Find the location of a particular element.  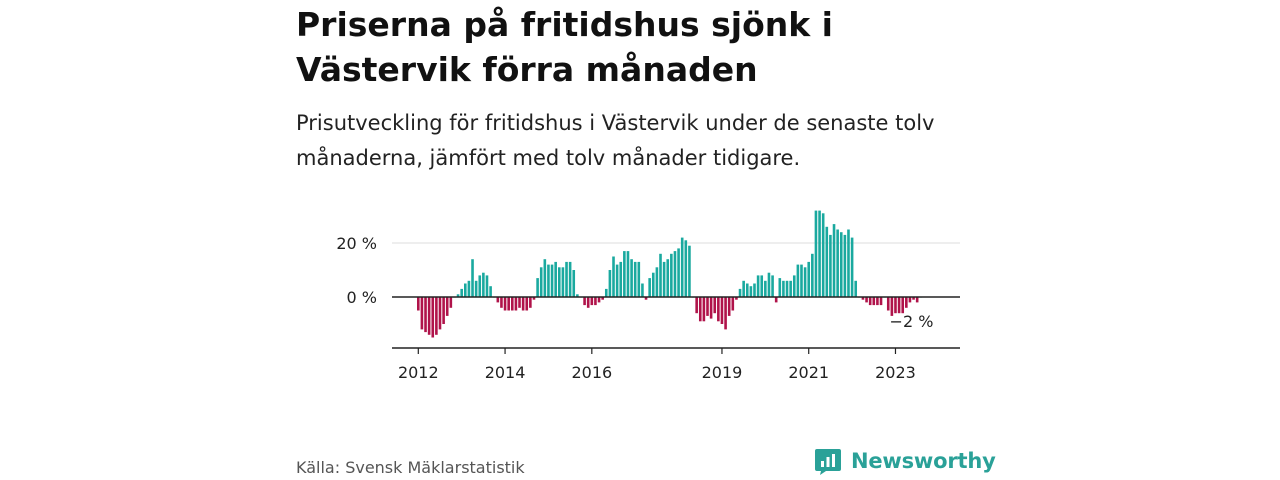

last-value-label: −2 % is located at coordinates (912, 321).